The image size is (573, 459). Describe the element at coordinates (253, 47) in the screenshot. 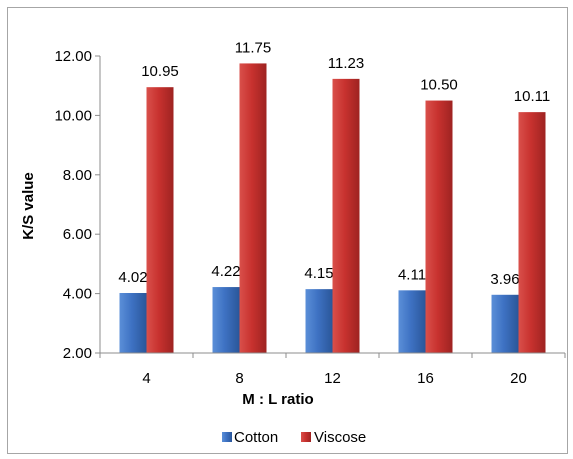

I see `data-label-viscose: 11.75` at that location.